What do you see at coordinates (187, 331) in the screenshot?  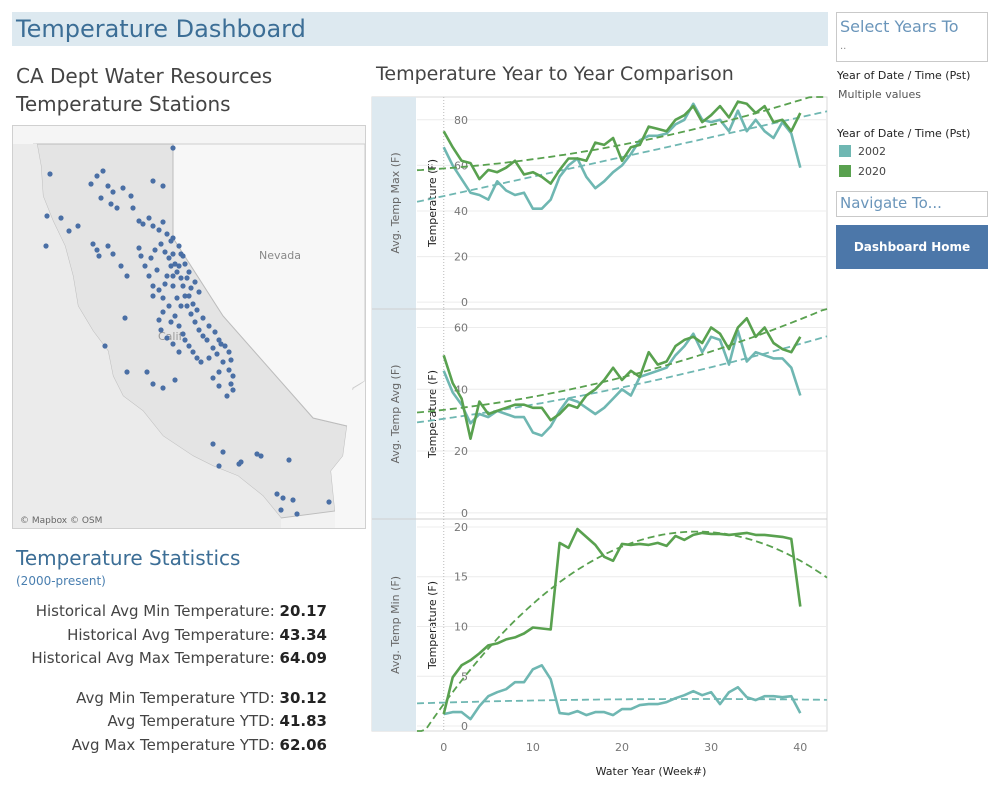 I see `station-points` at bounding box center [187, 331].